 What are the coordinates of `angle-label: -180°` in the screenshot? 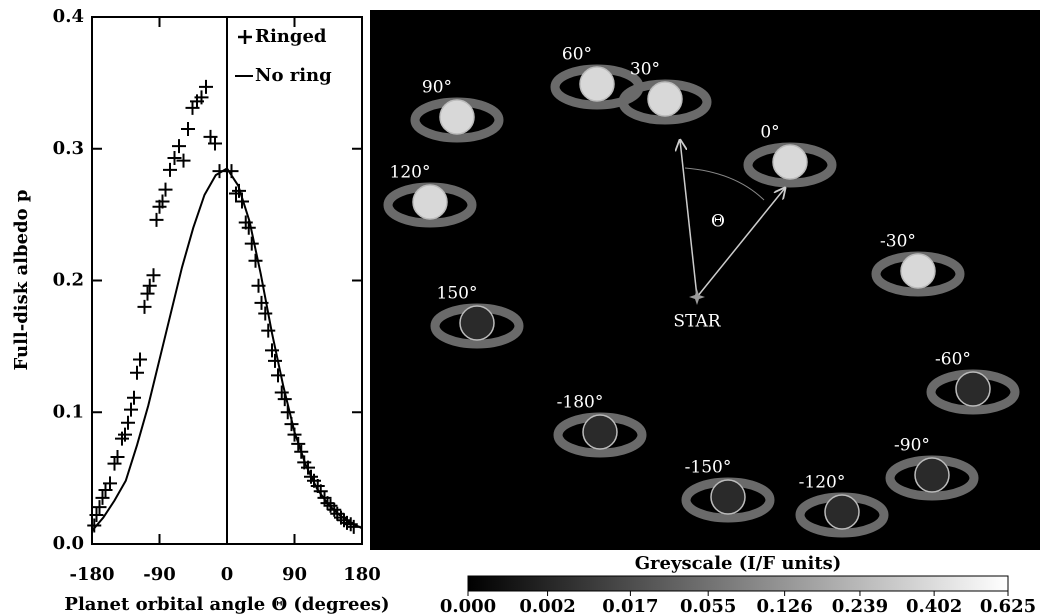 It's located at (580, 403).